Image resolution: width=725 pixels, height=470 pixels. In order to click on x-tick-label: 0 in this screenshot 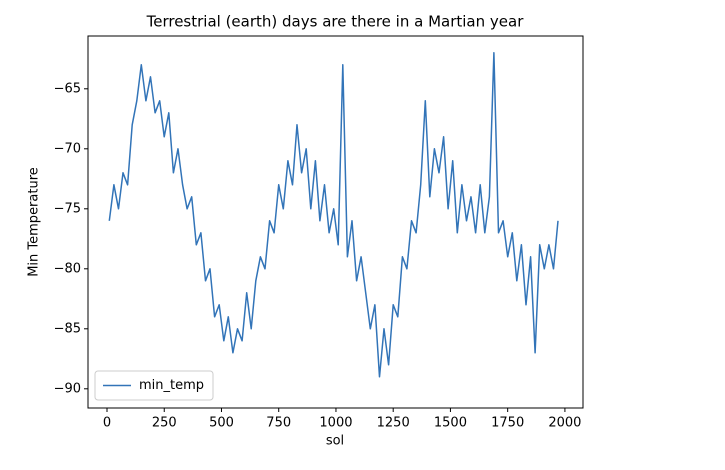, I will do `click(107, 423)`.